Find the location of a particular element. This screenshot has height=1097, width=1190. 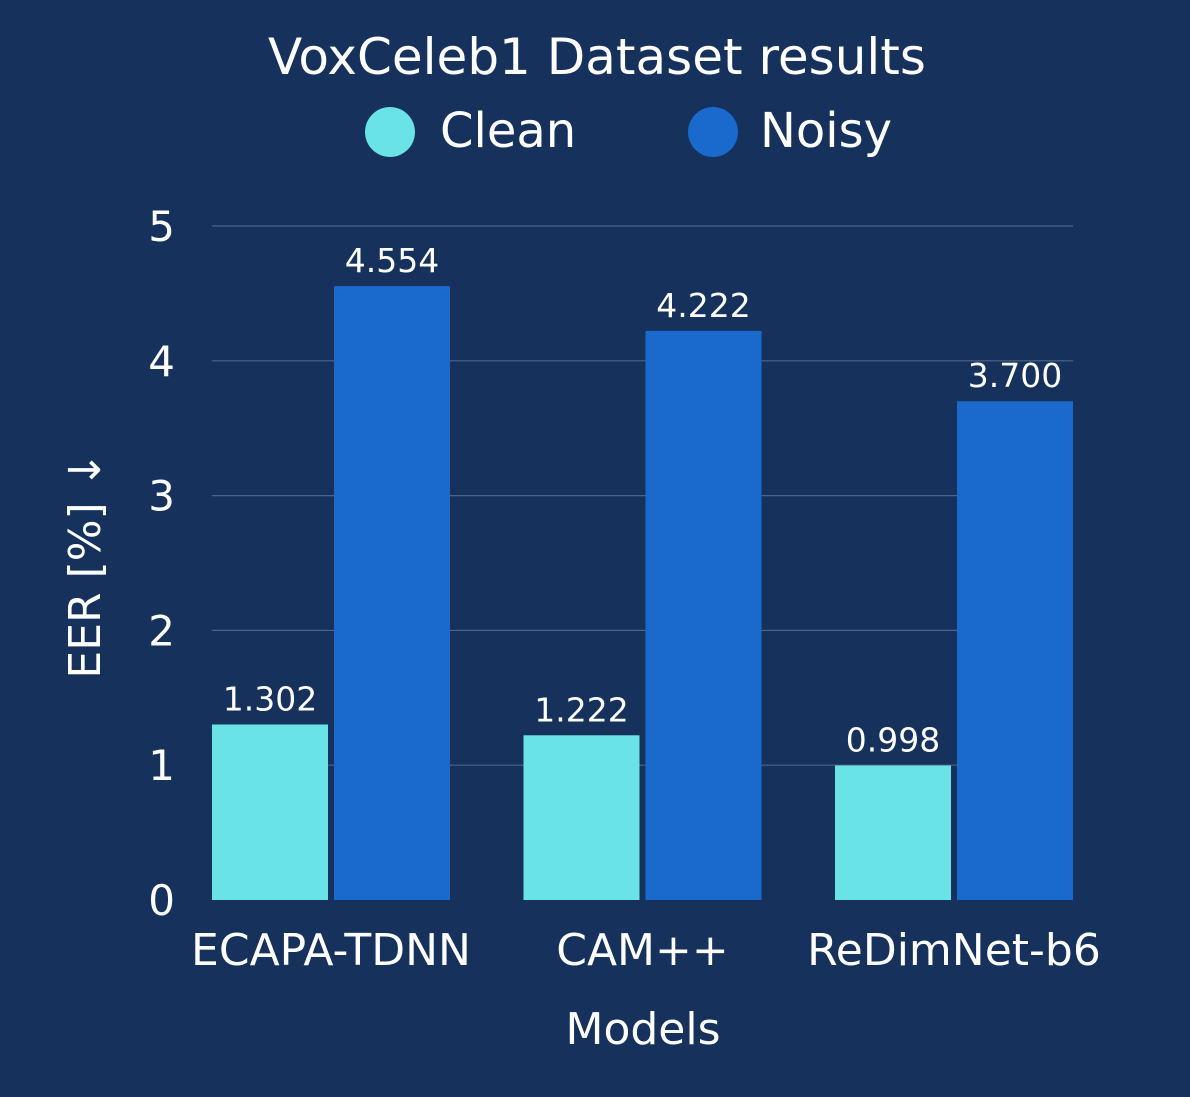

data-label: 0.998 is located at coordinates (893, 739).